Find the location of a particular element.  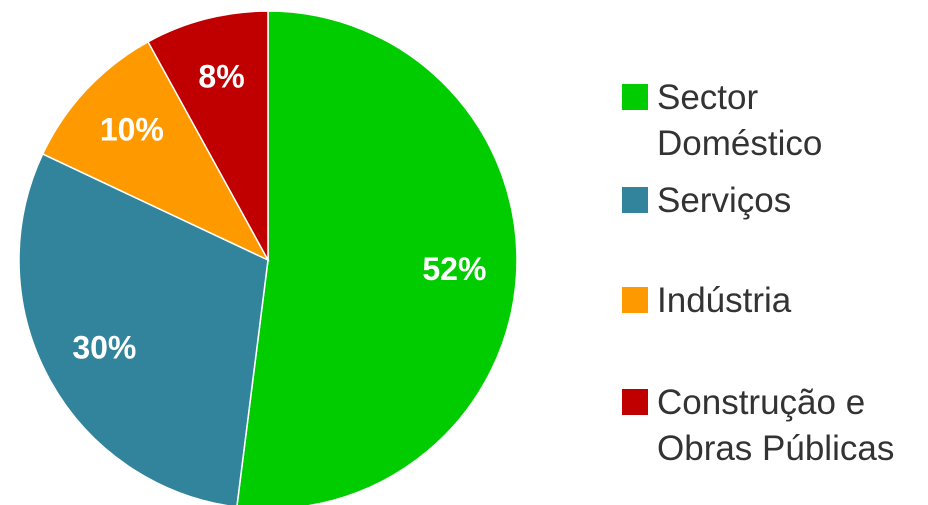

legend-label: Serviços is located at coordinates (724, 200).